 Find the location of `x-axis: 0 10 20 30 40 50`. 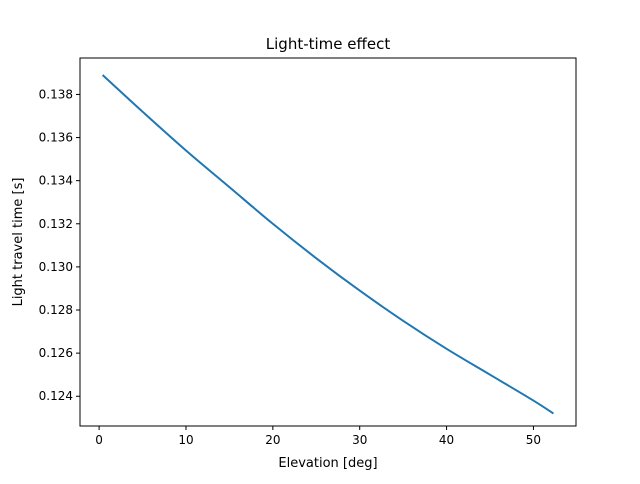

x-axis: 0 10 20 30 40 50 is located at coordinates (318, 436).